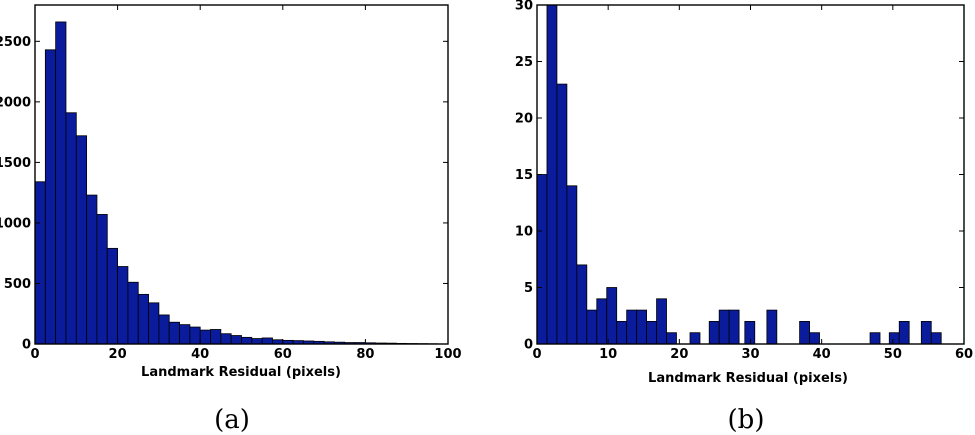 Image resolution: width=975 pixels, height=435 pixels. Describe the element at coordinates (447, 354) in the screenshot. I see `x-tick-label: 100` at that location.